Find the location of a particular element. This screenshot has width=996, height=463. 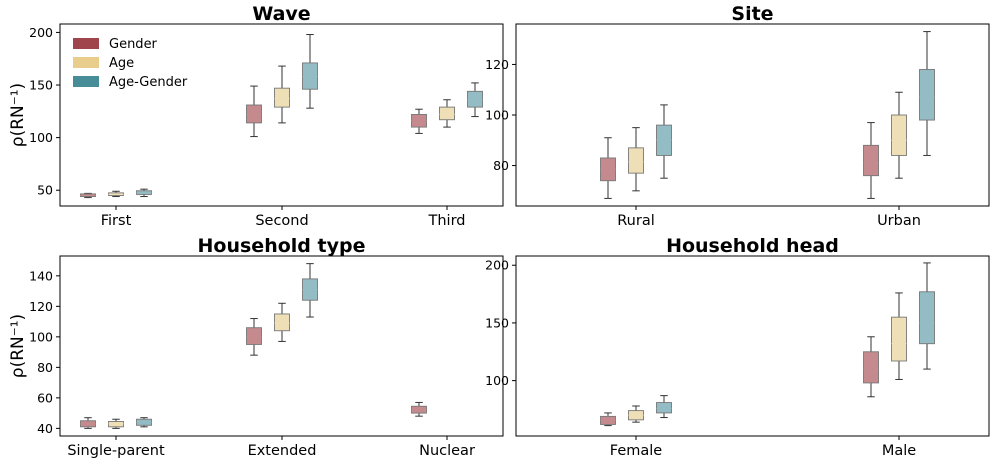

panel-title: Site is located at coordinates (752, 14).